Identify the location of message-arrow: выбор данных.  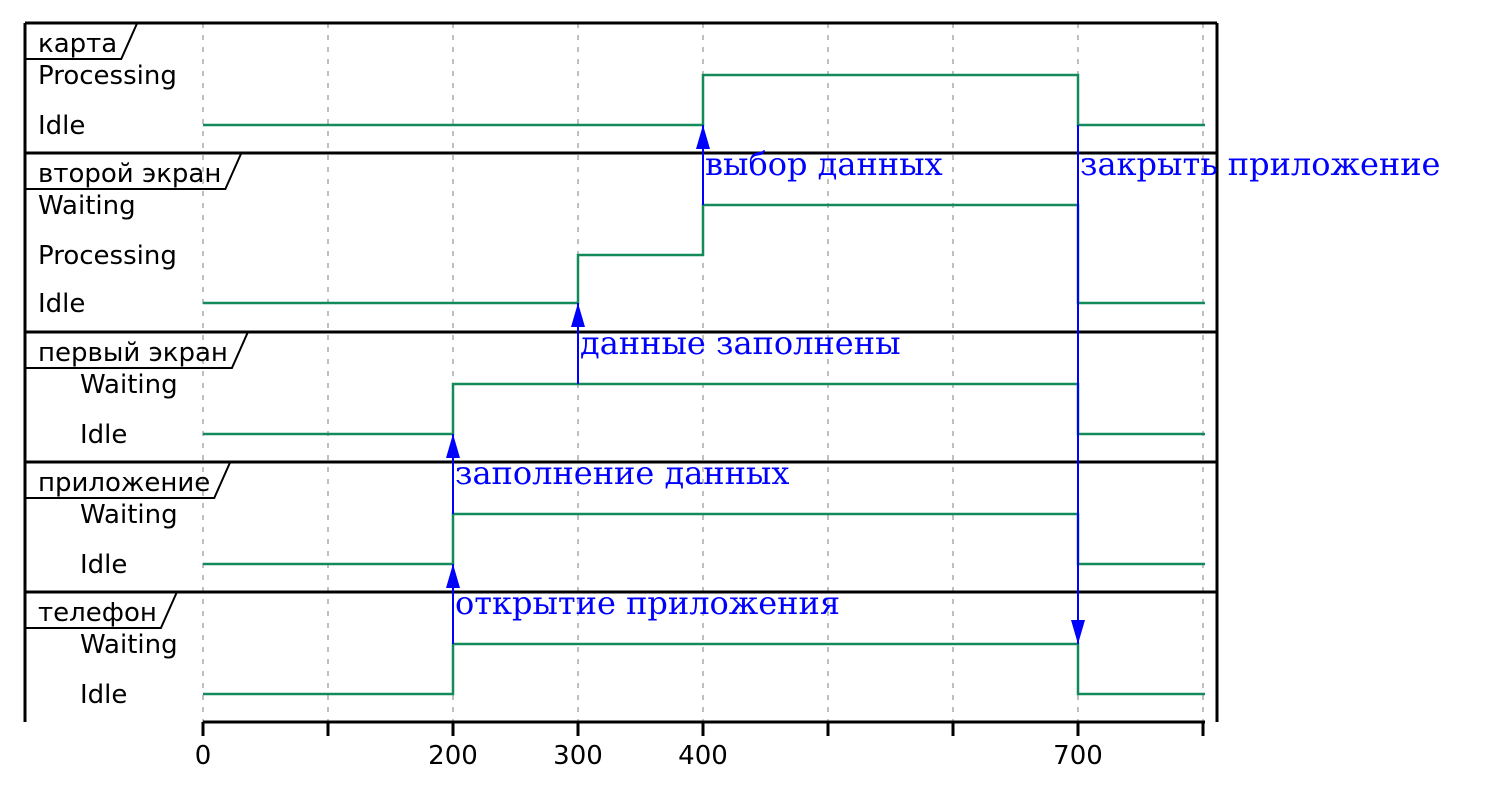
(819, 165).